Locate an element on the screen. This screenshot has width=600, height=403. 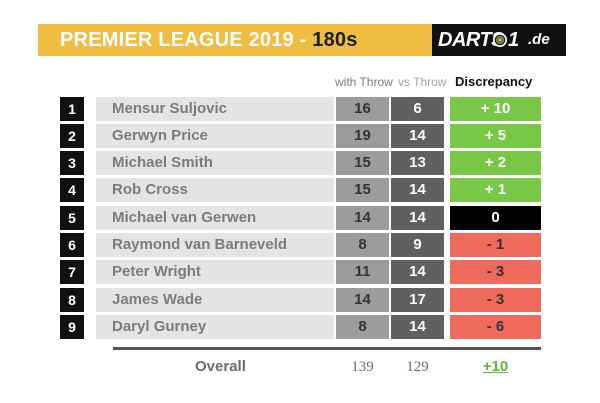
player-name: Gerwyn Price is located at coordinates (160, 135).